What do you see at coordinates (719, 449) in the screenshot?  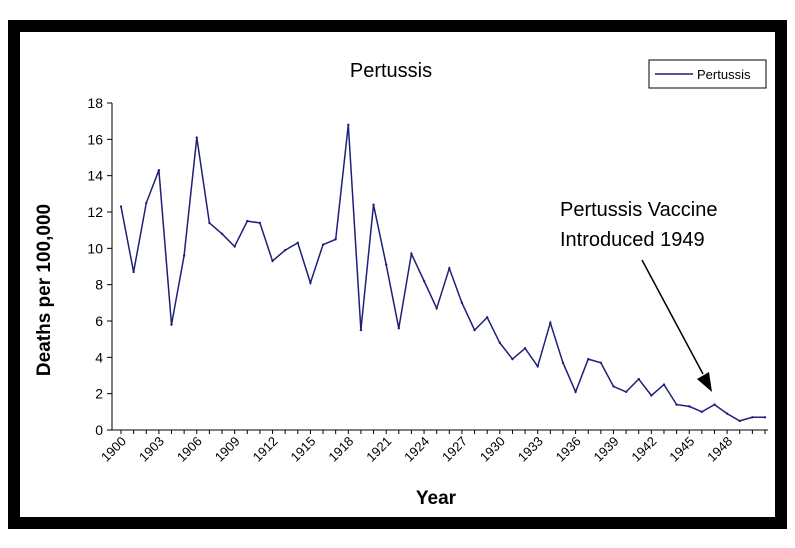 I see `x-tick-label: 1948` at bounding box center [719, 449].